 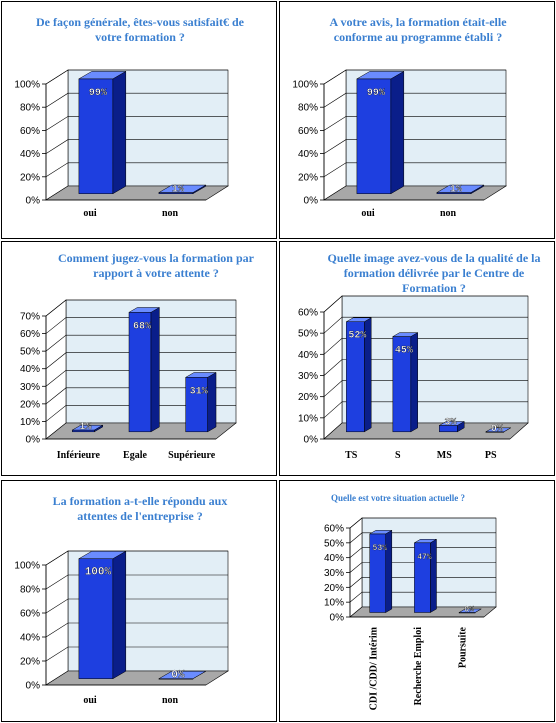 I want to click on y-tick-label: 70%, so click(x=30, y=317).